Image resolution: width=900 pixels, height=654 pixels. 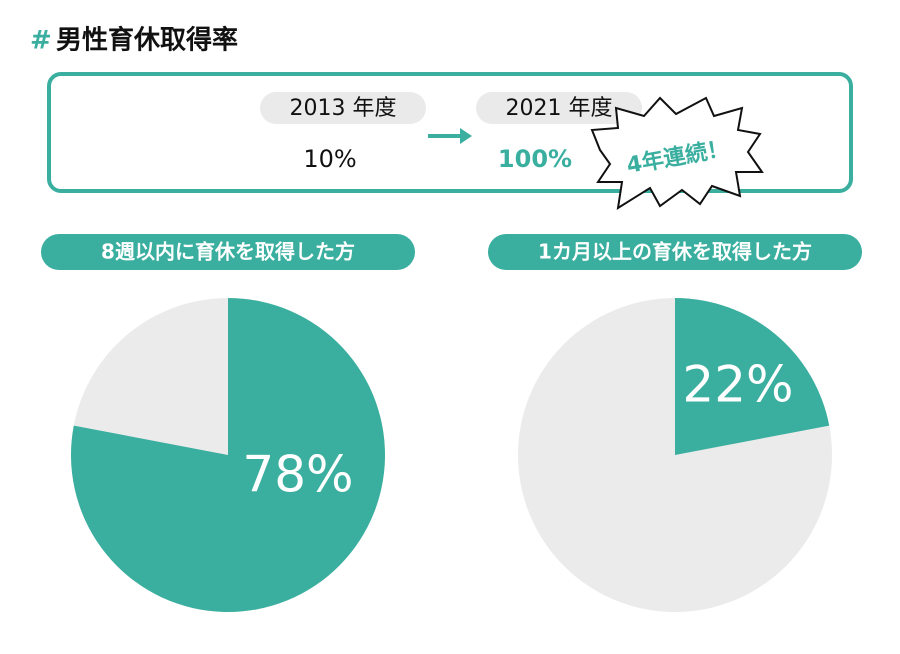 What do you see at coordinates (737, 385) in the screenshot?
I see `value-label: 22%` at bounding box center [737, 385].